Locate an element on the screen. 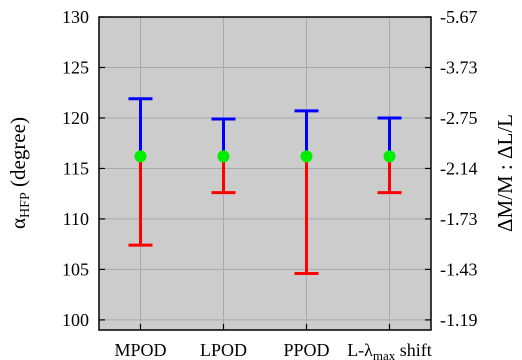 The height and width of the screenshot is (360, 522). right-axis: -1.19 -1.43 -1.73 -2.14 -2.75 -3.73 -5.67 is located at coordinates (451, 168).